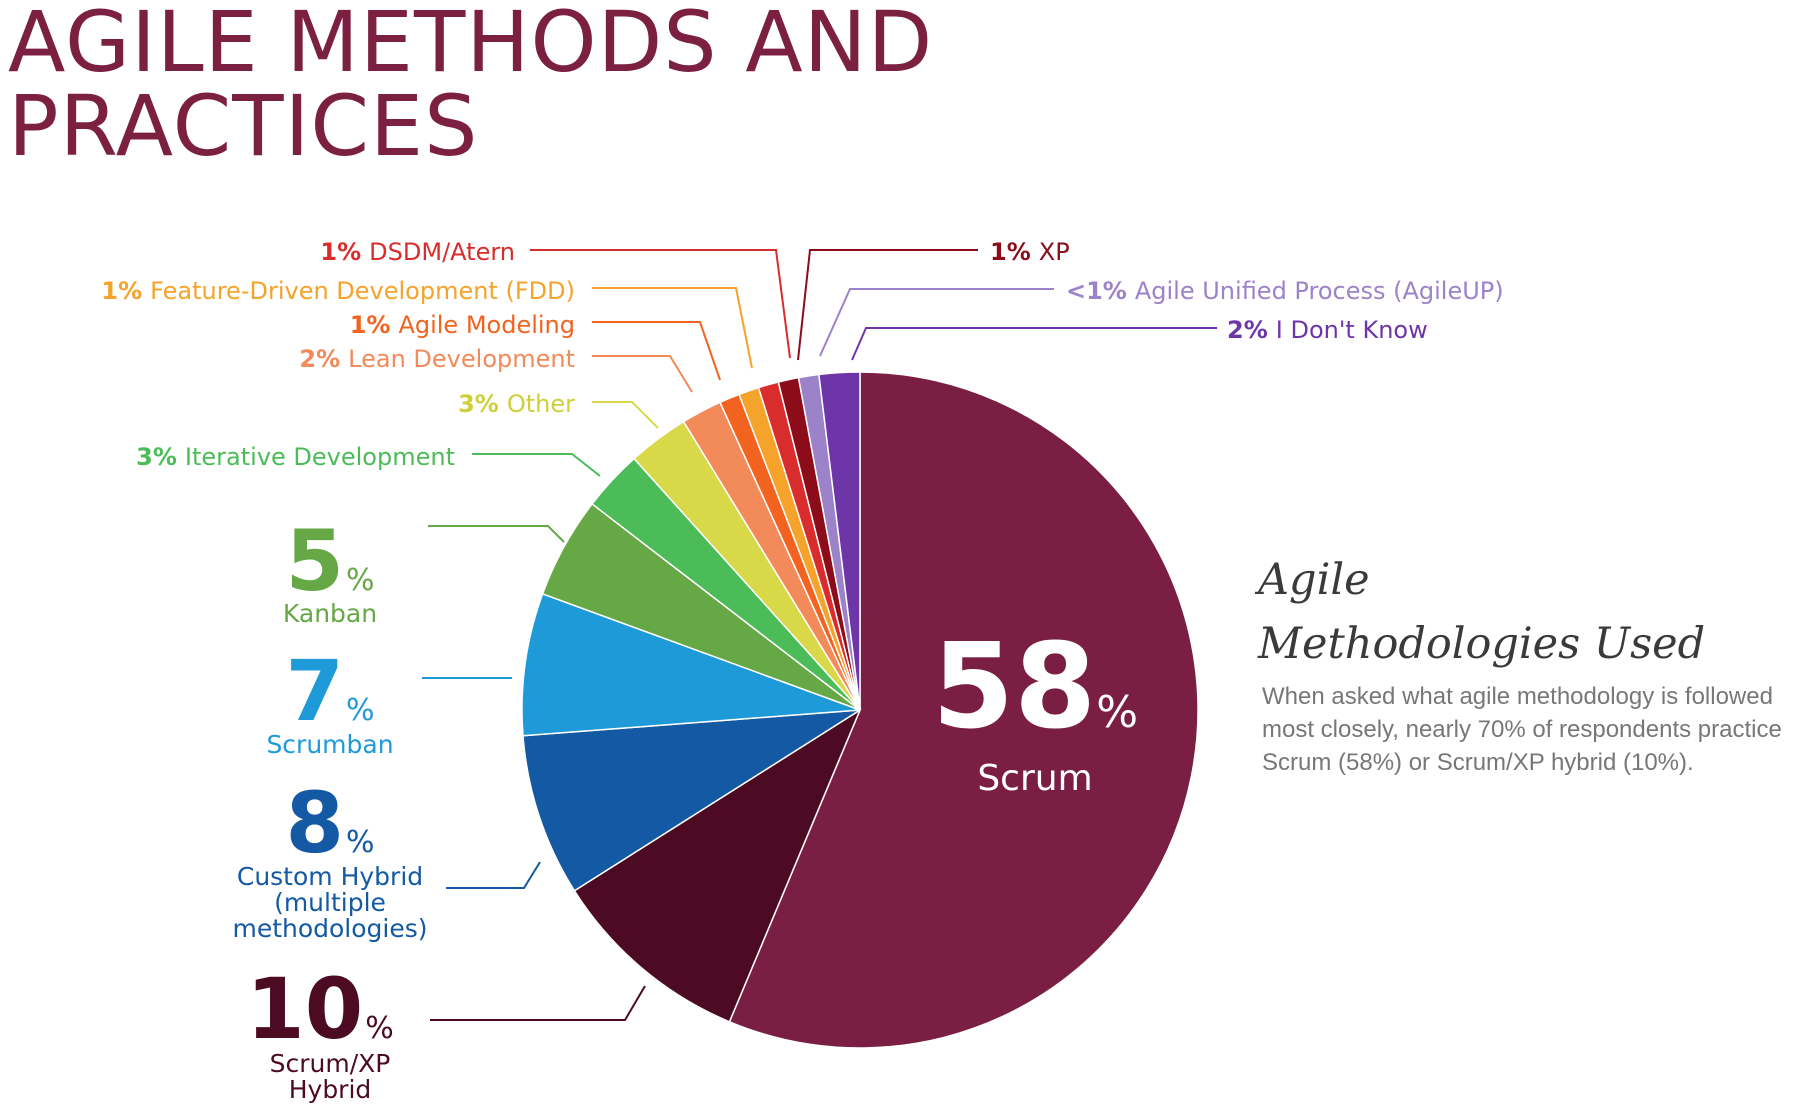 Image resolution: width=1800 pixels, height=1116 pixels. I want to click on agile-modeling-name: Agile Modeling, so click(486, 325).